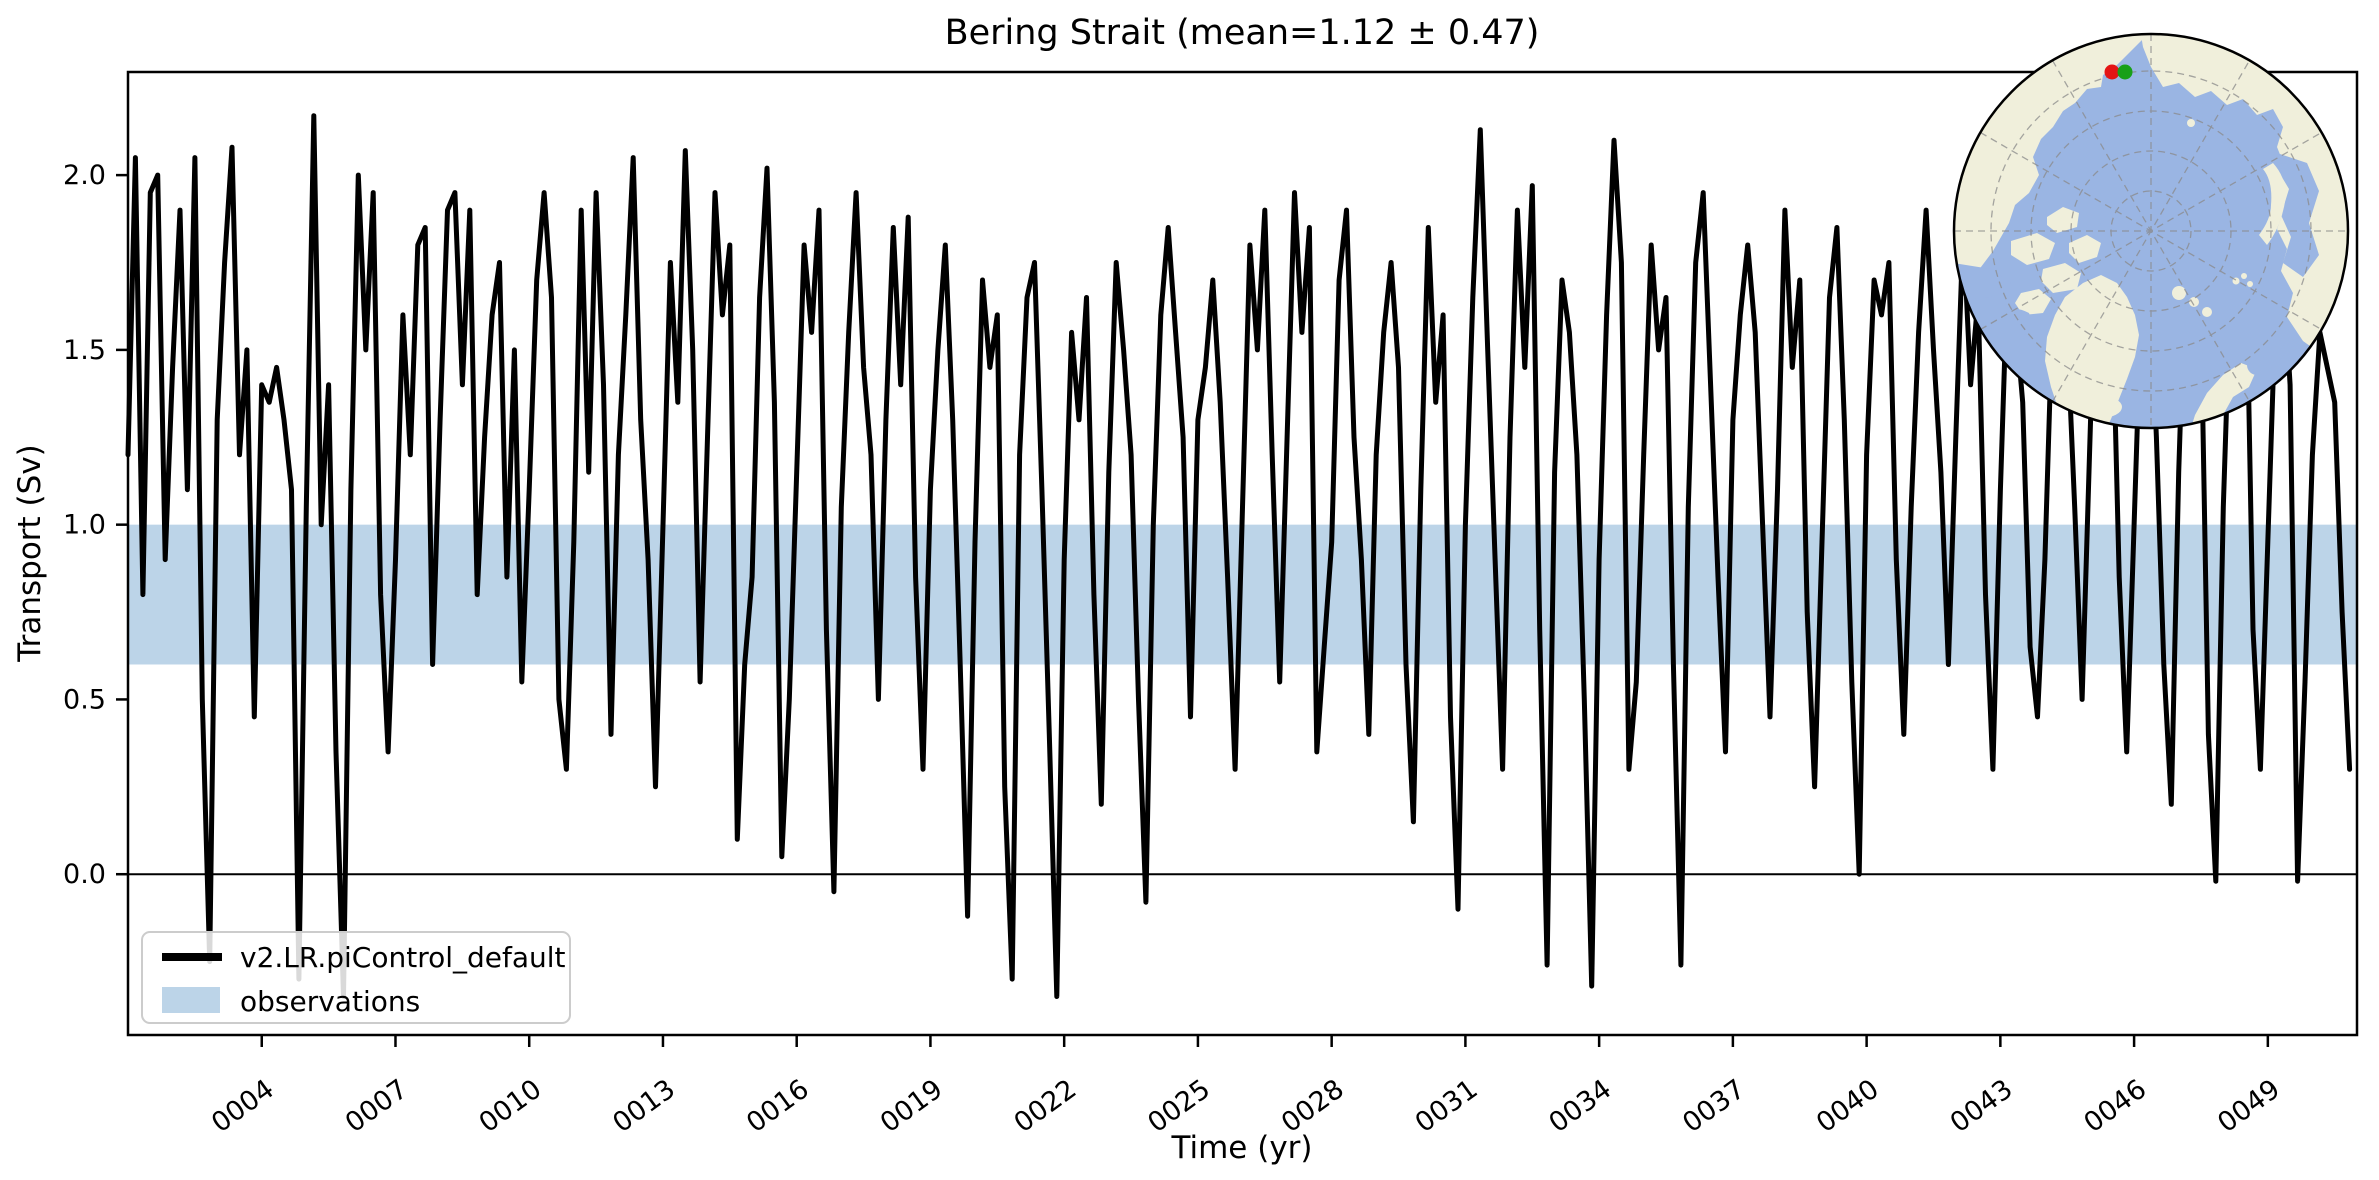 The width and height of the screenshot is (2379, 1180). Describe the element at coordinates (2125, 72) in the screenshot. I see `obs-section-marker` at that location.